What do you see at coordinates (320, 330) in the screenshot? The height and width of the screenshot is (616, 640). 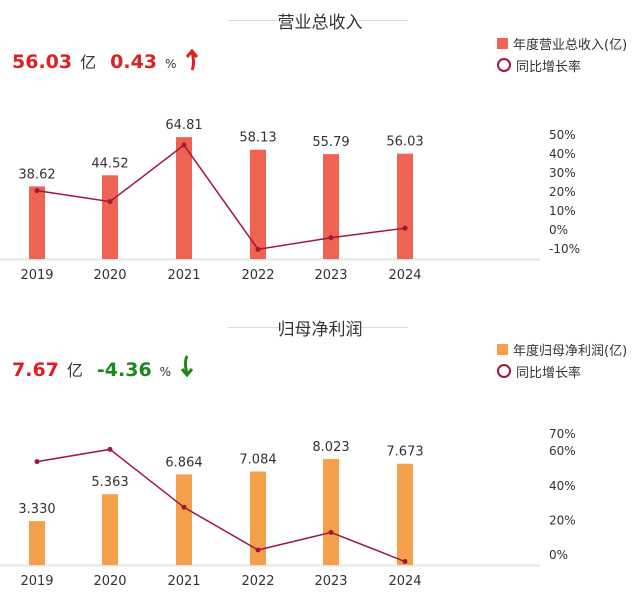 I see `chart-title-profit: 归母净利润` at bounding box center [320, 330].